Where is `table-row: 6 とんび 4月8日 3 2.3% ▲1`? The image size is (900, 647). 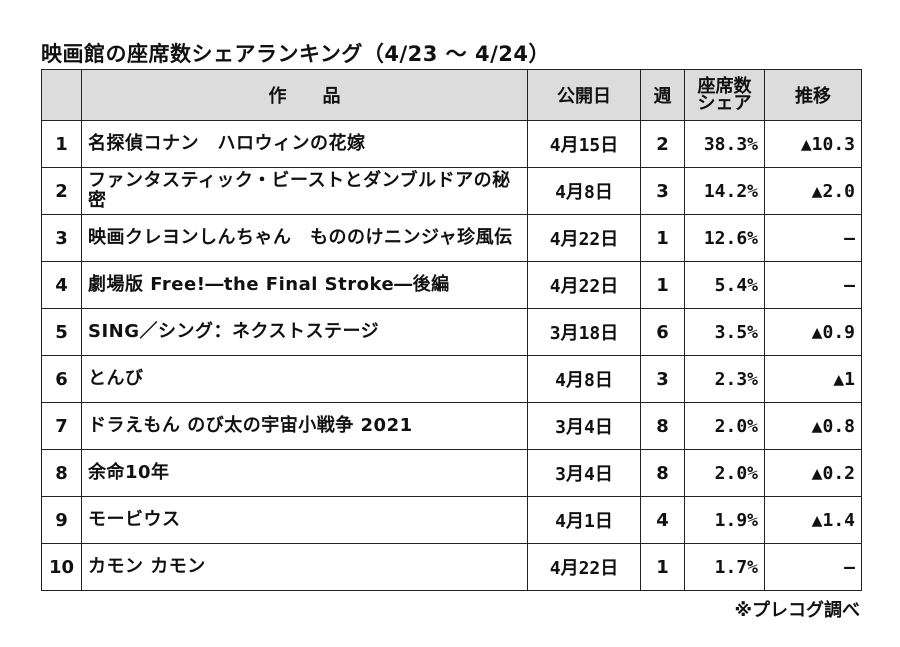
table-row: 6 とんび 4月8日 3 2.3% ▲1 is located at coordinates (451, 379).